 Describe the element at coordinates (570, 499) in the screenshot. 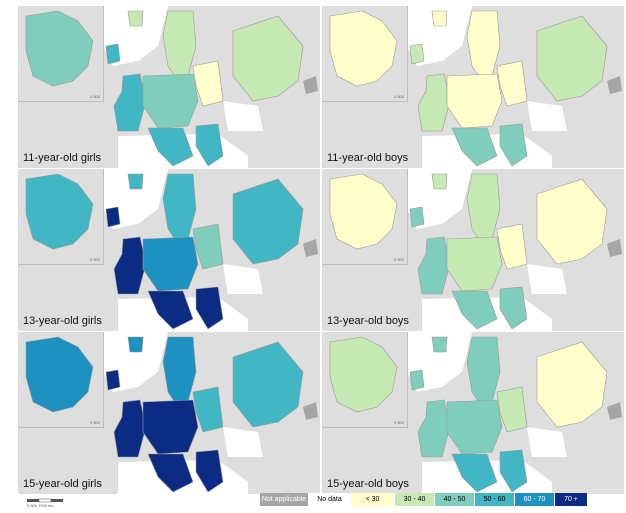

I see `legend-item: 70 +` at that location.